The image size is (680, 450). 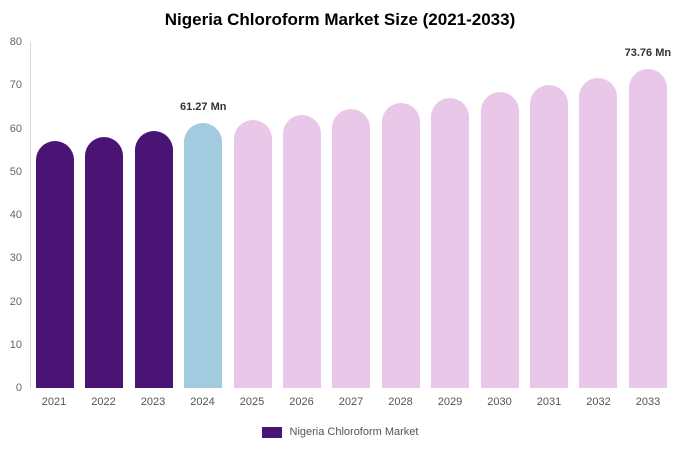 I want to click on bar-column-2022, so click(x=104, y=215).